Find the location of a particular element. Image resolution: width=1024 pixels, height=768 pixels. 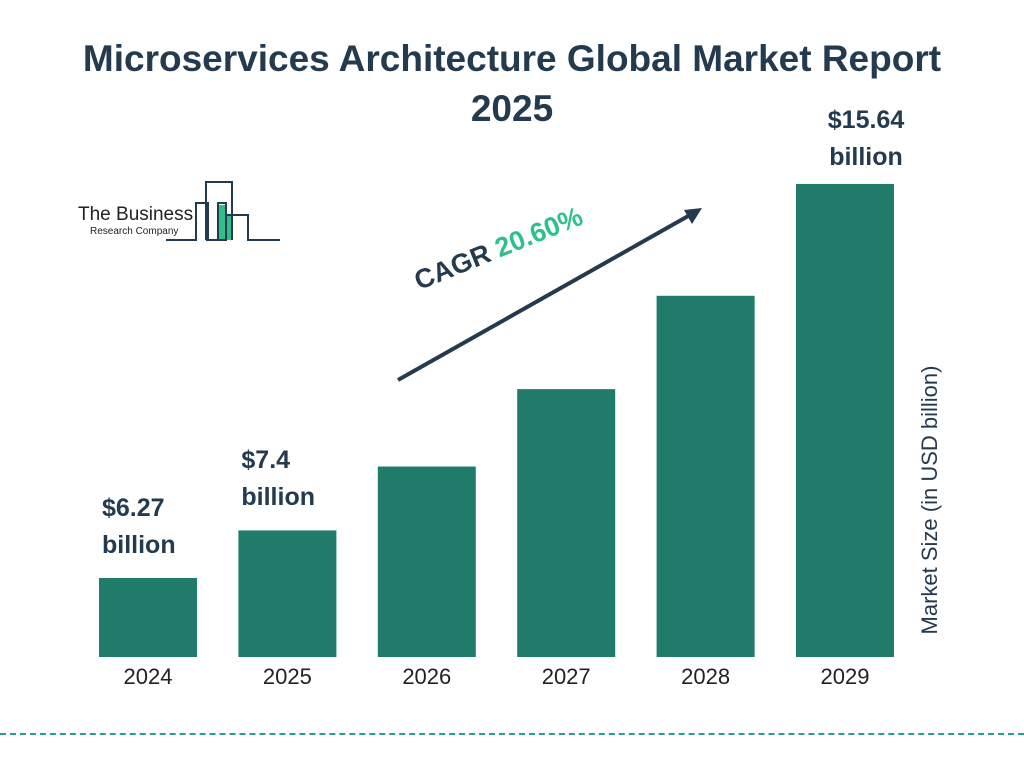

x-tick-label: 2024 is located at coordinates (148, 676).